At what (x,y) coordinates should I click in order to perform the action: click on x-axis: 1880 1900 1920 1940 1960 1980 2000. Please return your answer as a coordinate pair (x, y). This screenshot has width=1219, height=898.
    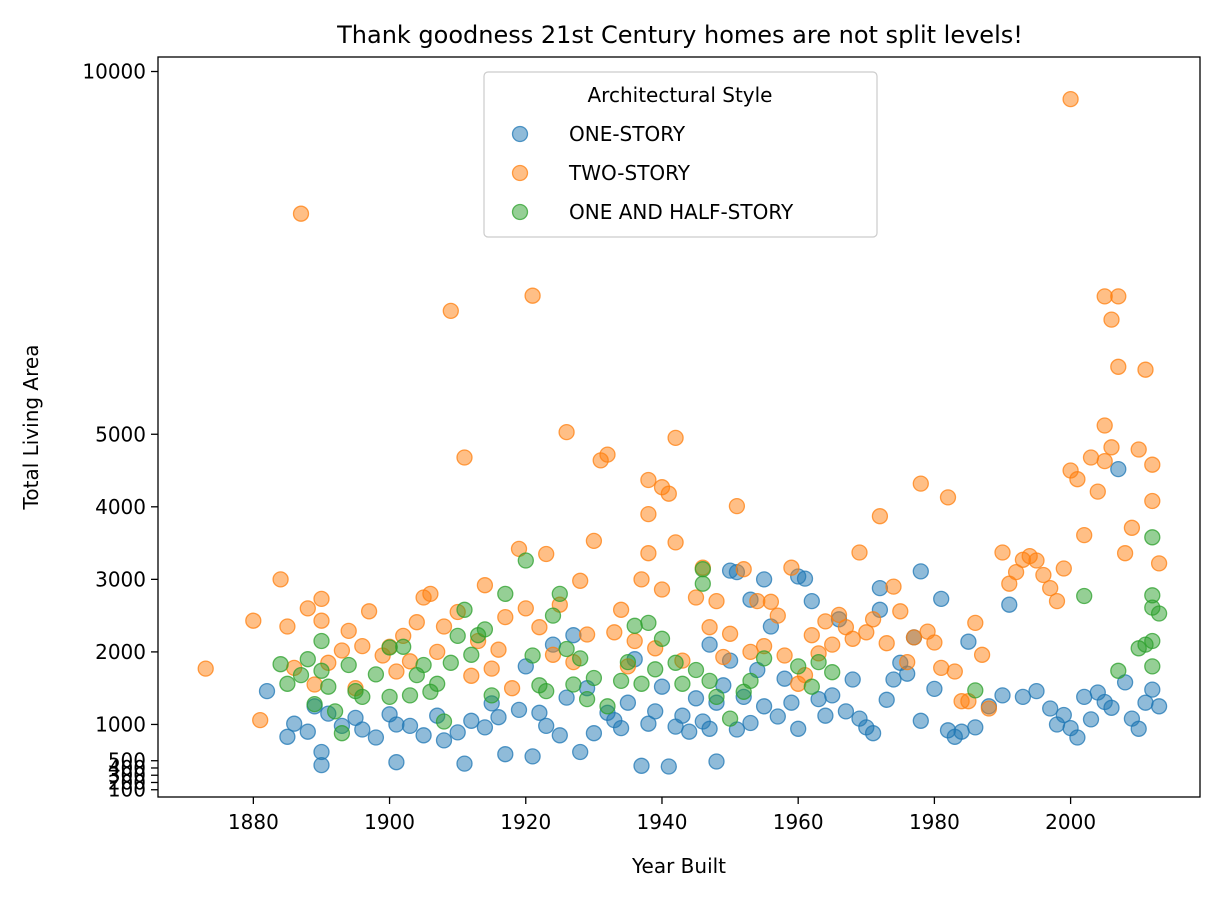
    Looking at the image, I should click on (662, 815).